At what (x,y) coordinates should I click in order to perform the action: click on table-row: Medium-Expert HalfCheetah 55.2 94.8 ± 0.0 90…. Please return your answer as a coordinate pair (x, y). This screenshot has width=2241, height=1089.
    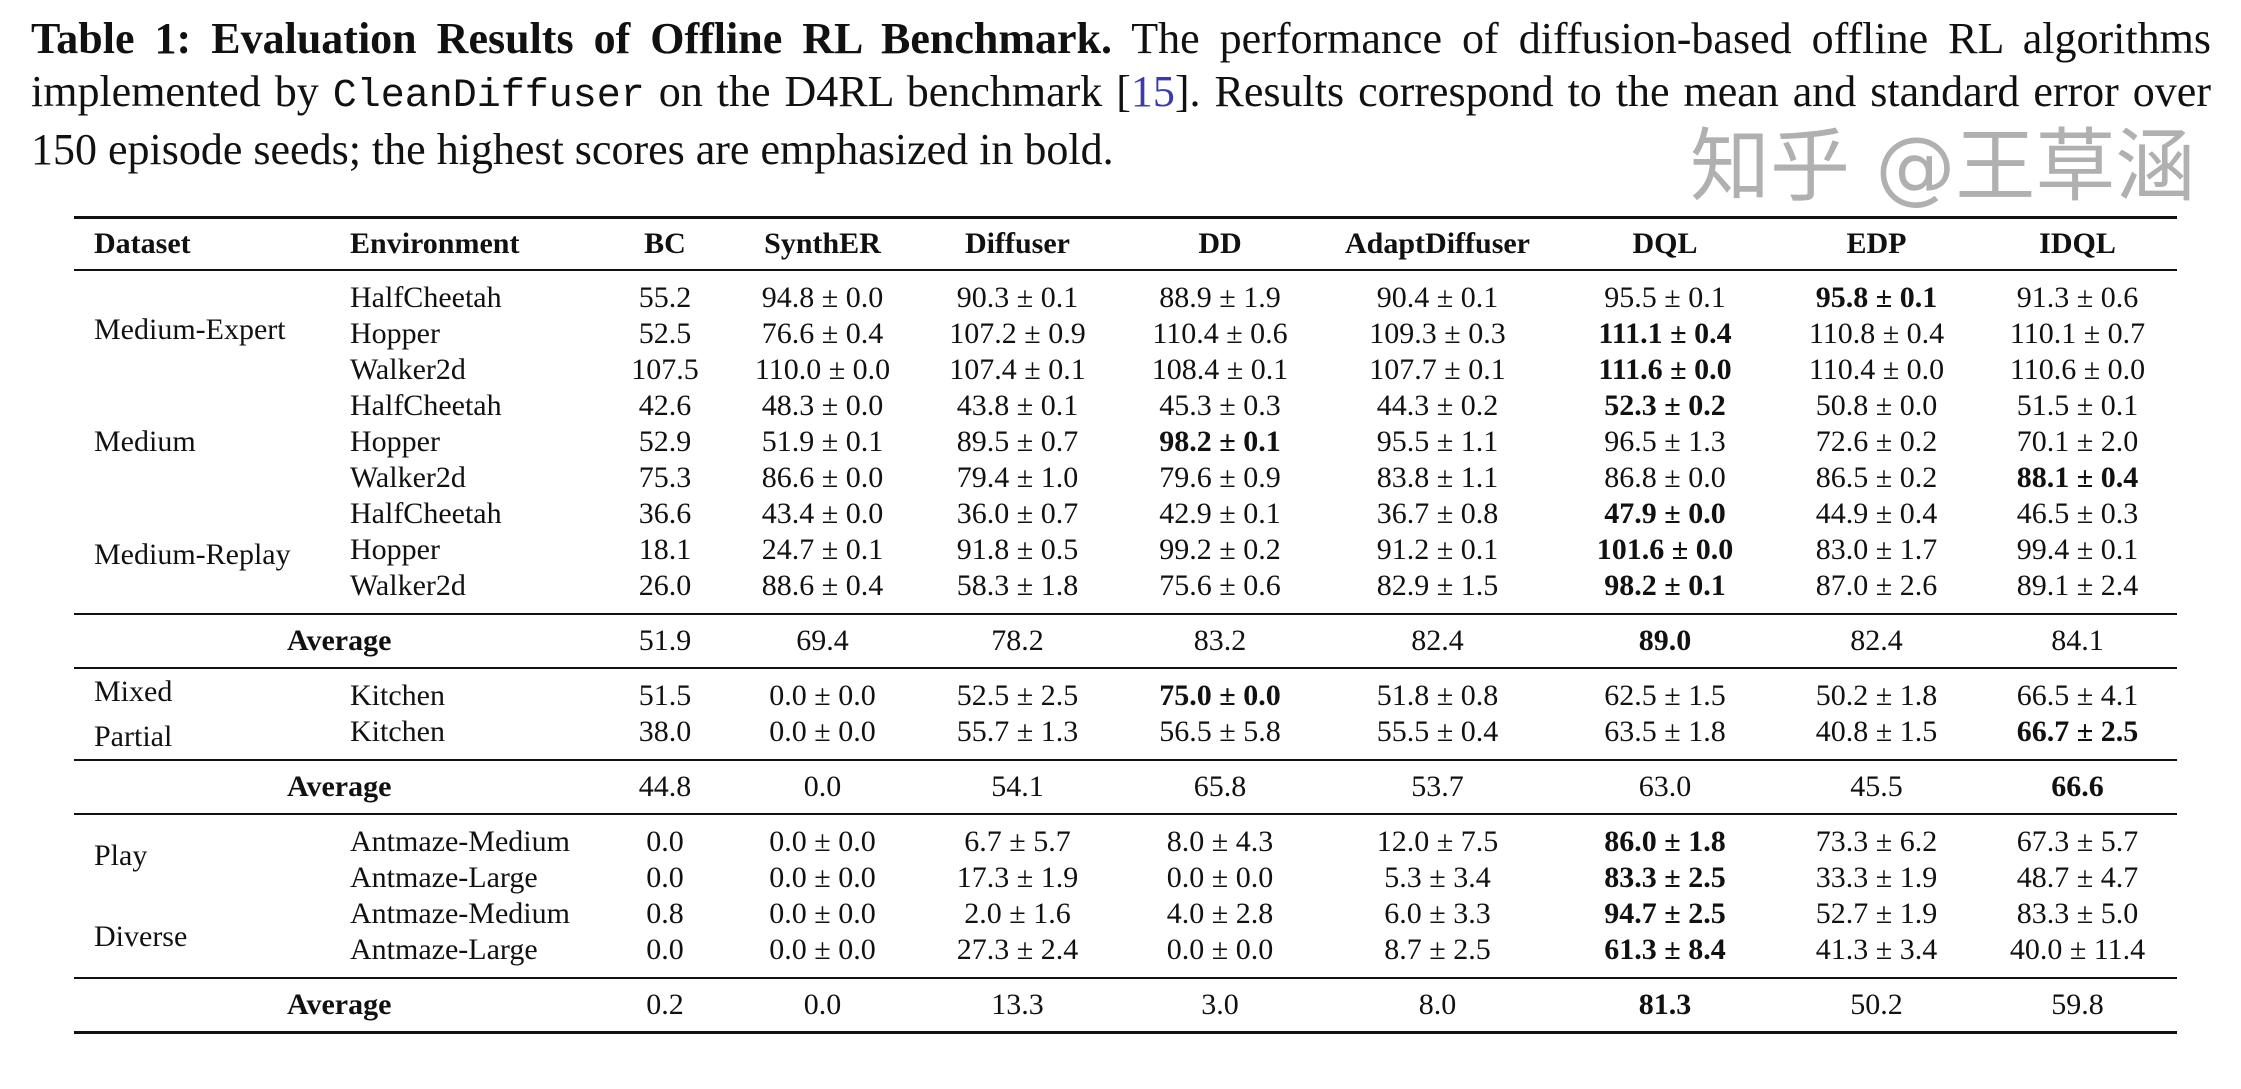
    Looking at the image, I should click on (1125, 308).